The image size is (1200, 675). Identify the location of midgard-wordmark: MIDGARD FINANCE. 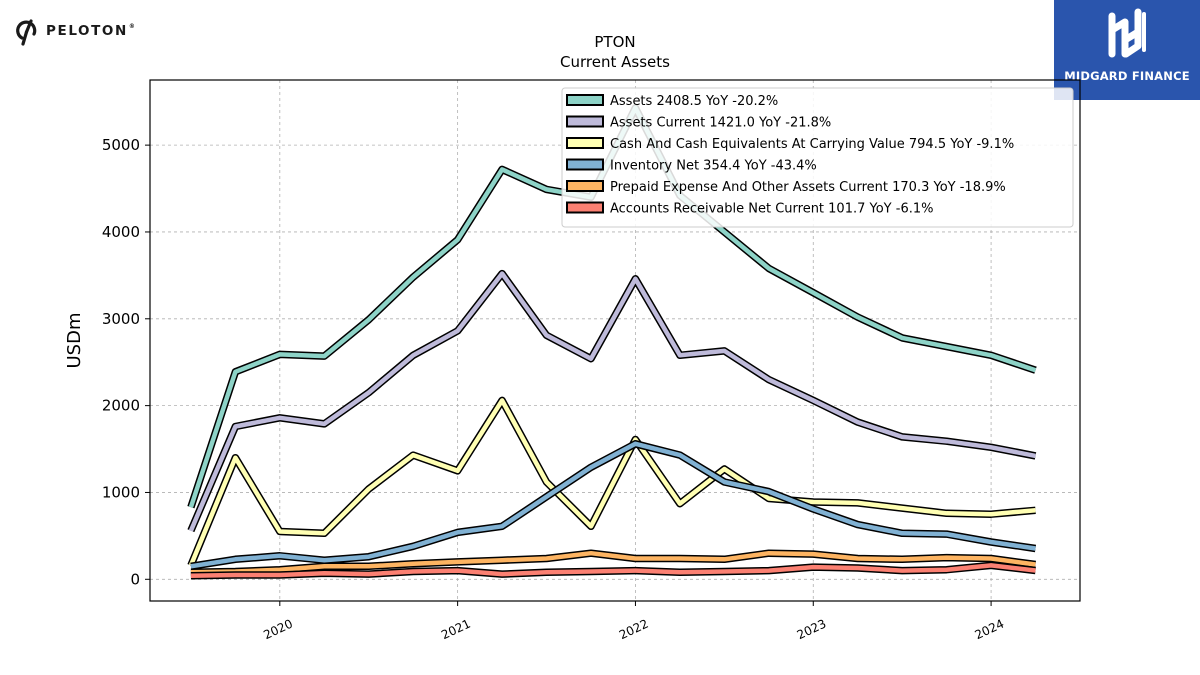
(1127, 76).